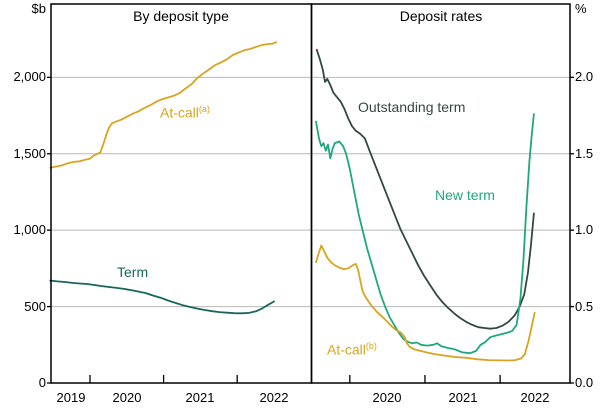 This screenshot has width=602, height=411. What do you see at coordinates (441, 16) in the screenshot?
I see `panel-title-right: Deposit rates` at bounding box center [441, 16].